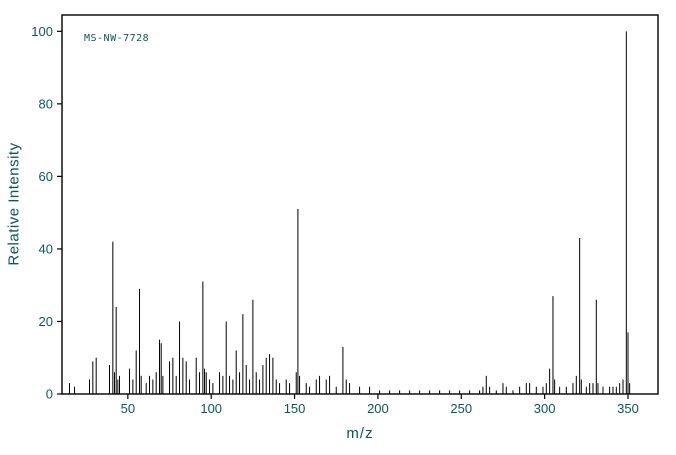  What do you see at coordinates (628, 408) in the screenshot?
I see `x-tick-label: 350` at bounding box center [628, 408].